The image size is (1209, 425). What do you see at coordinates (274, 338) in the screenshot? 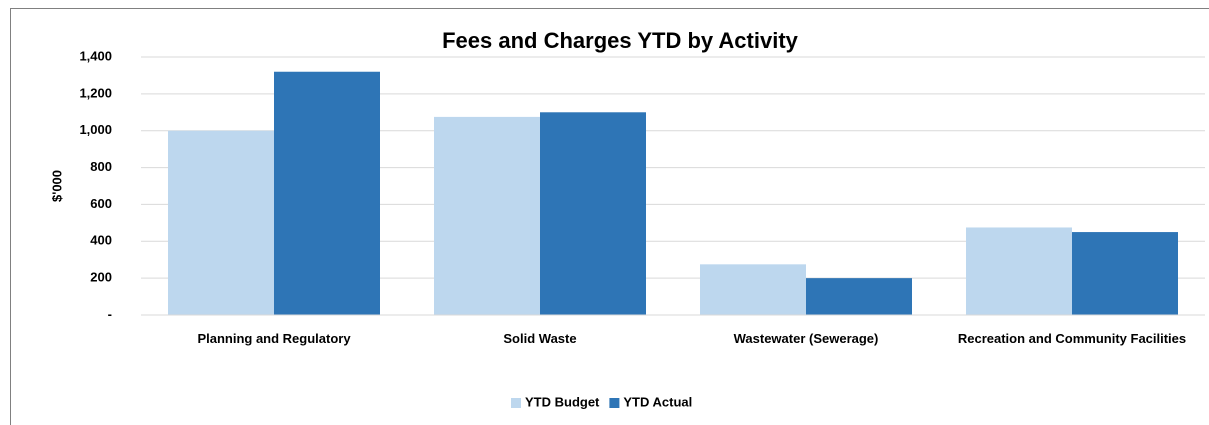
I see `x-tick-label: Planning and Regulatory` at bounding box center [274, 338].